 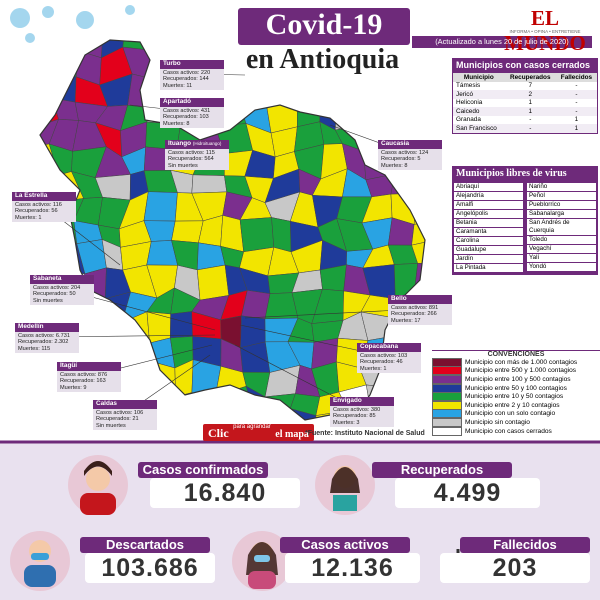 I want to click on callout-line: Muertes: 1, so click(x=373, y=368).